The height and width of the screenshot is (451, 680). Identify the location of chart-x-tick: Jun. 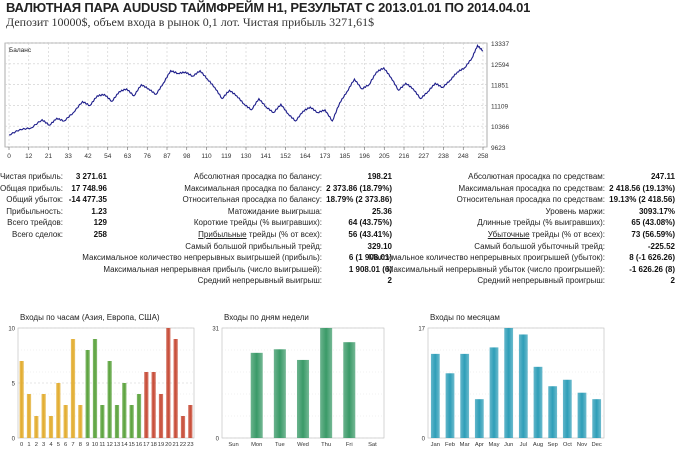
(508, 445).